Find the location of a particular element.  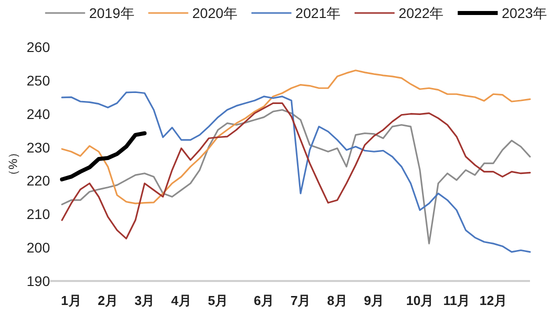

y-tick-label: 190 is located at coordinates (38, 281).